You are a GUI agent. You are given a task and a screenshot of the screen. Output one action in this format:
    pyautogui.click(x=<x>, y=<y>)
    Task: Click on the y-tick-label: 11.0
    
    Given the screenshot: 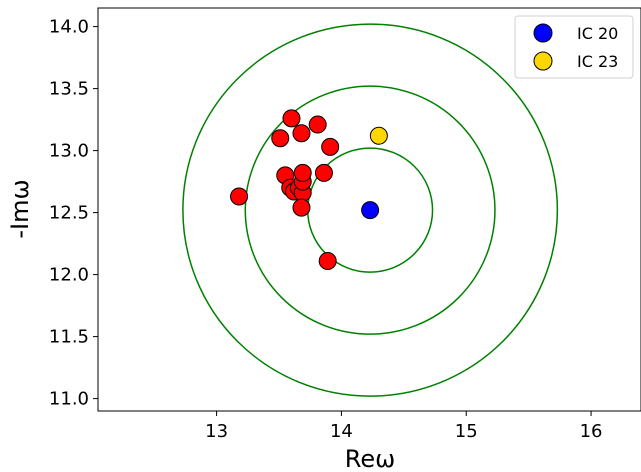 What is the action you would take?
    pyautogui.click(x=69, y=399)
    